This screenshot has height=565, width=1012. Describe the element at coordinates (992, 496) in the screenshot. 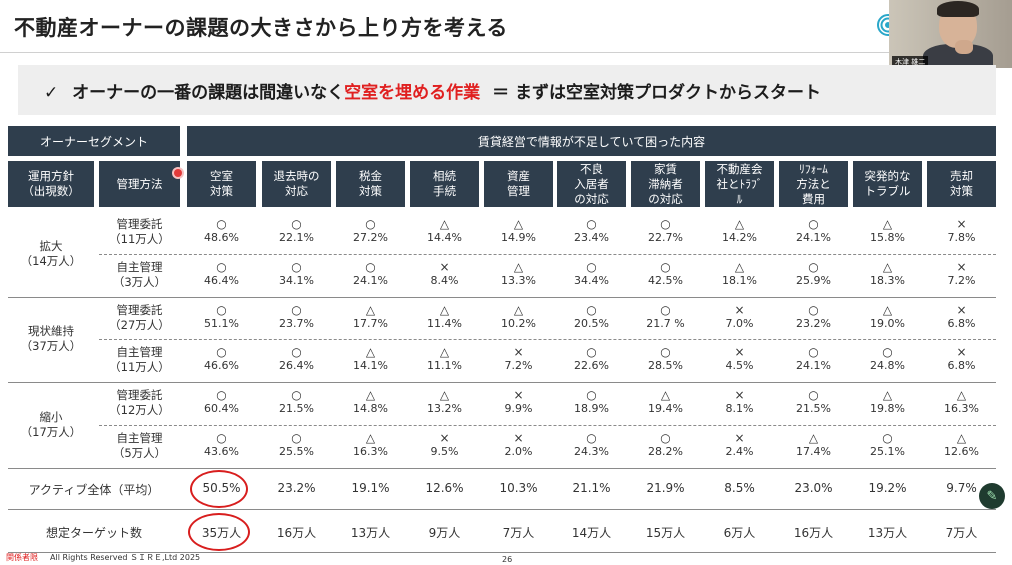

I see `pencil-icon: ✎` at that location.